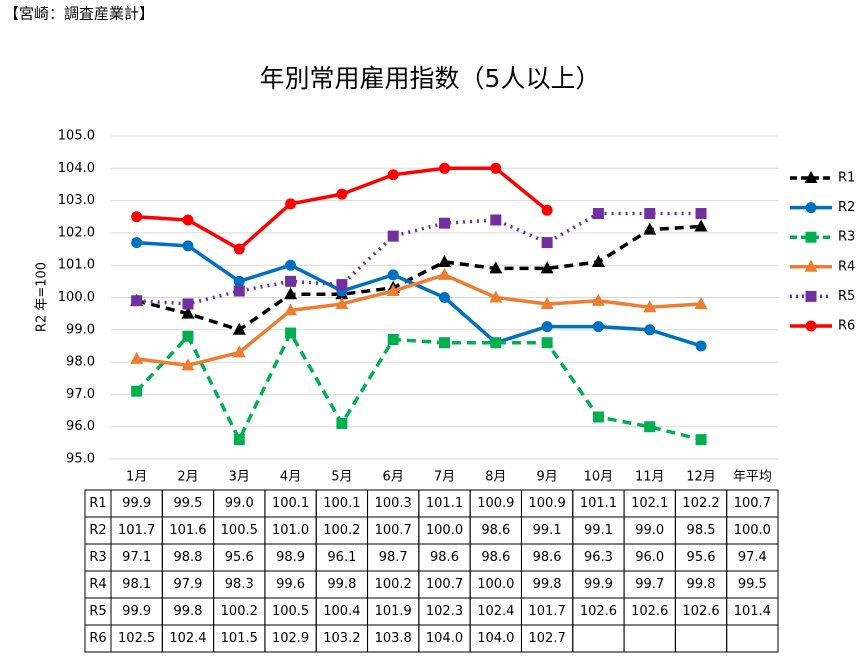 The width and height of the screenshot is (865, 663). What do you see at coordinates (239, 557) in the screenshot?
I see `table-cell-value: 95.6` at bounding box center [239, 557].